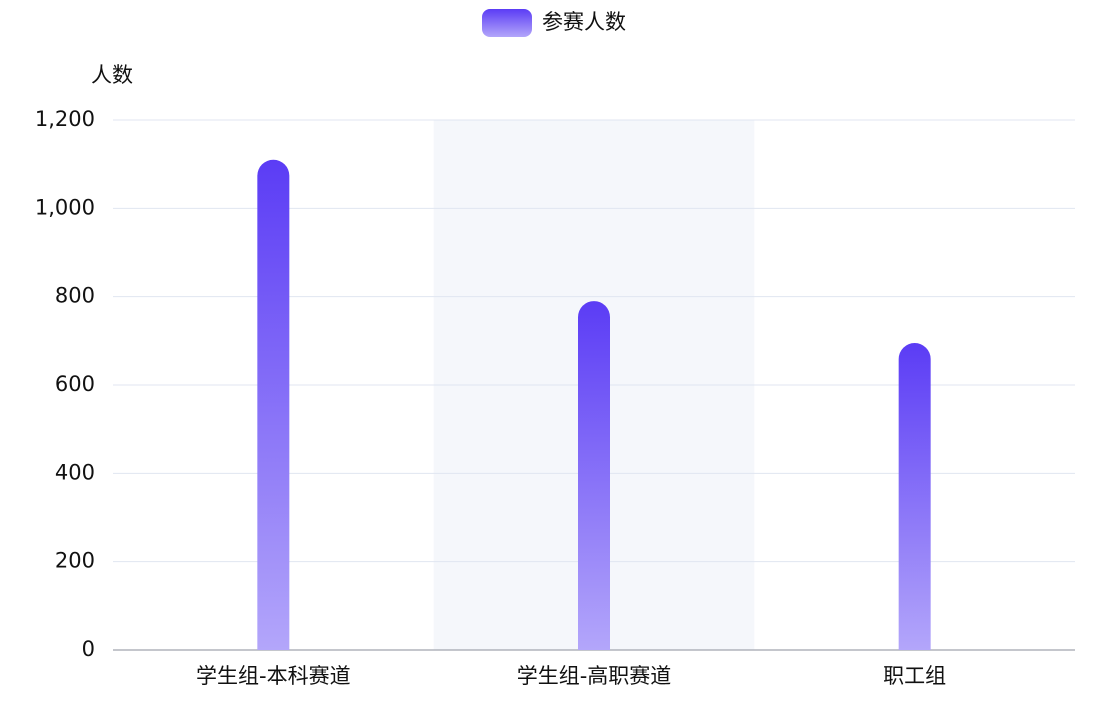 The width and height of the screenshot is (1120, 712). What do you see at coordinates (75, 296) in the screenshot?
I see `y-tick-label: 800` at bounding box center [75, 296].